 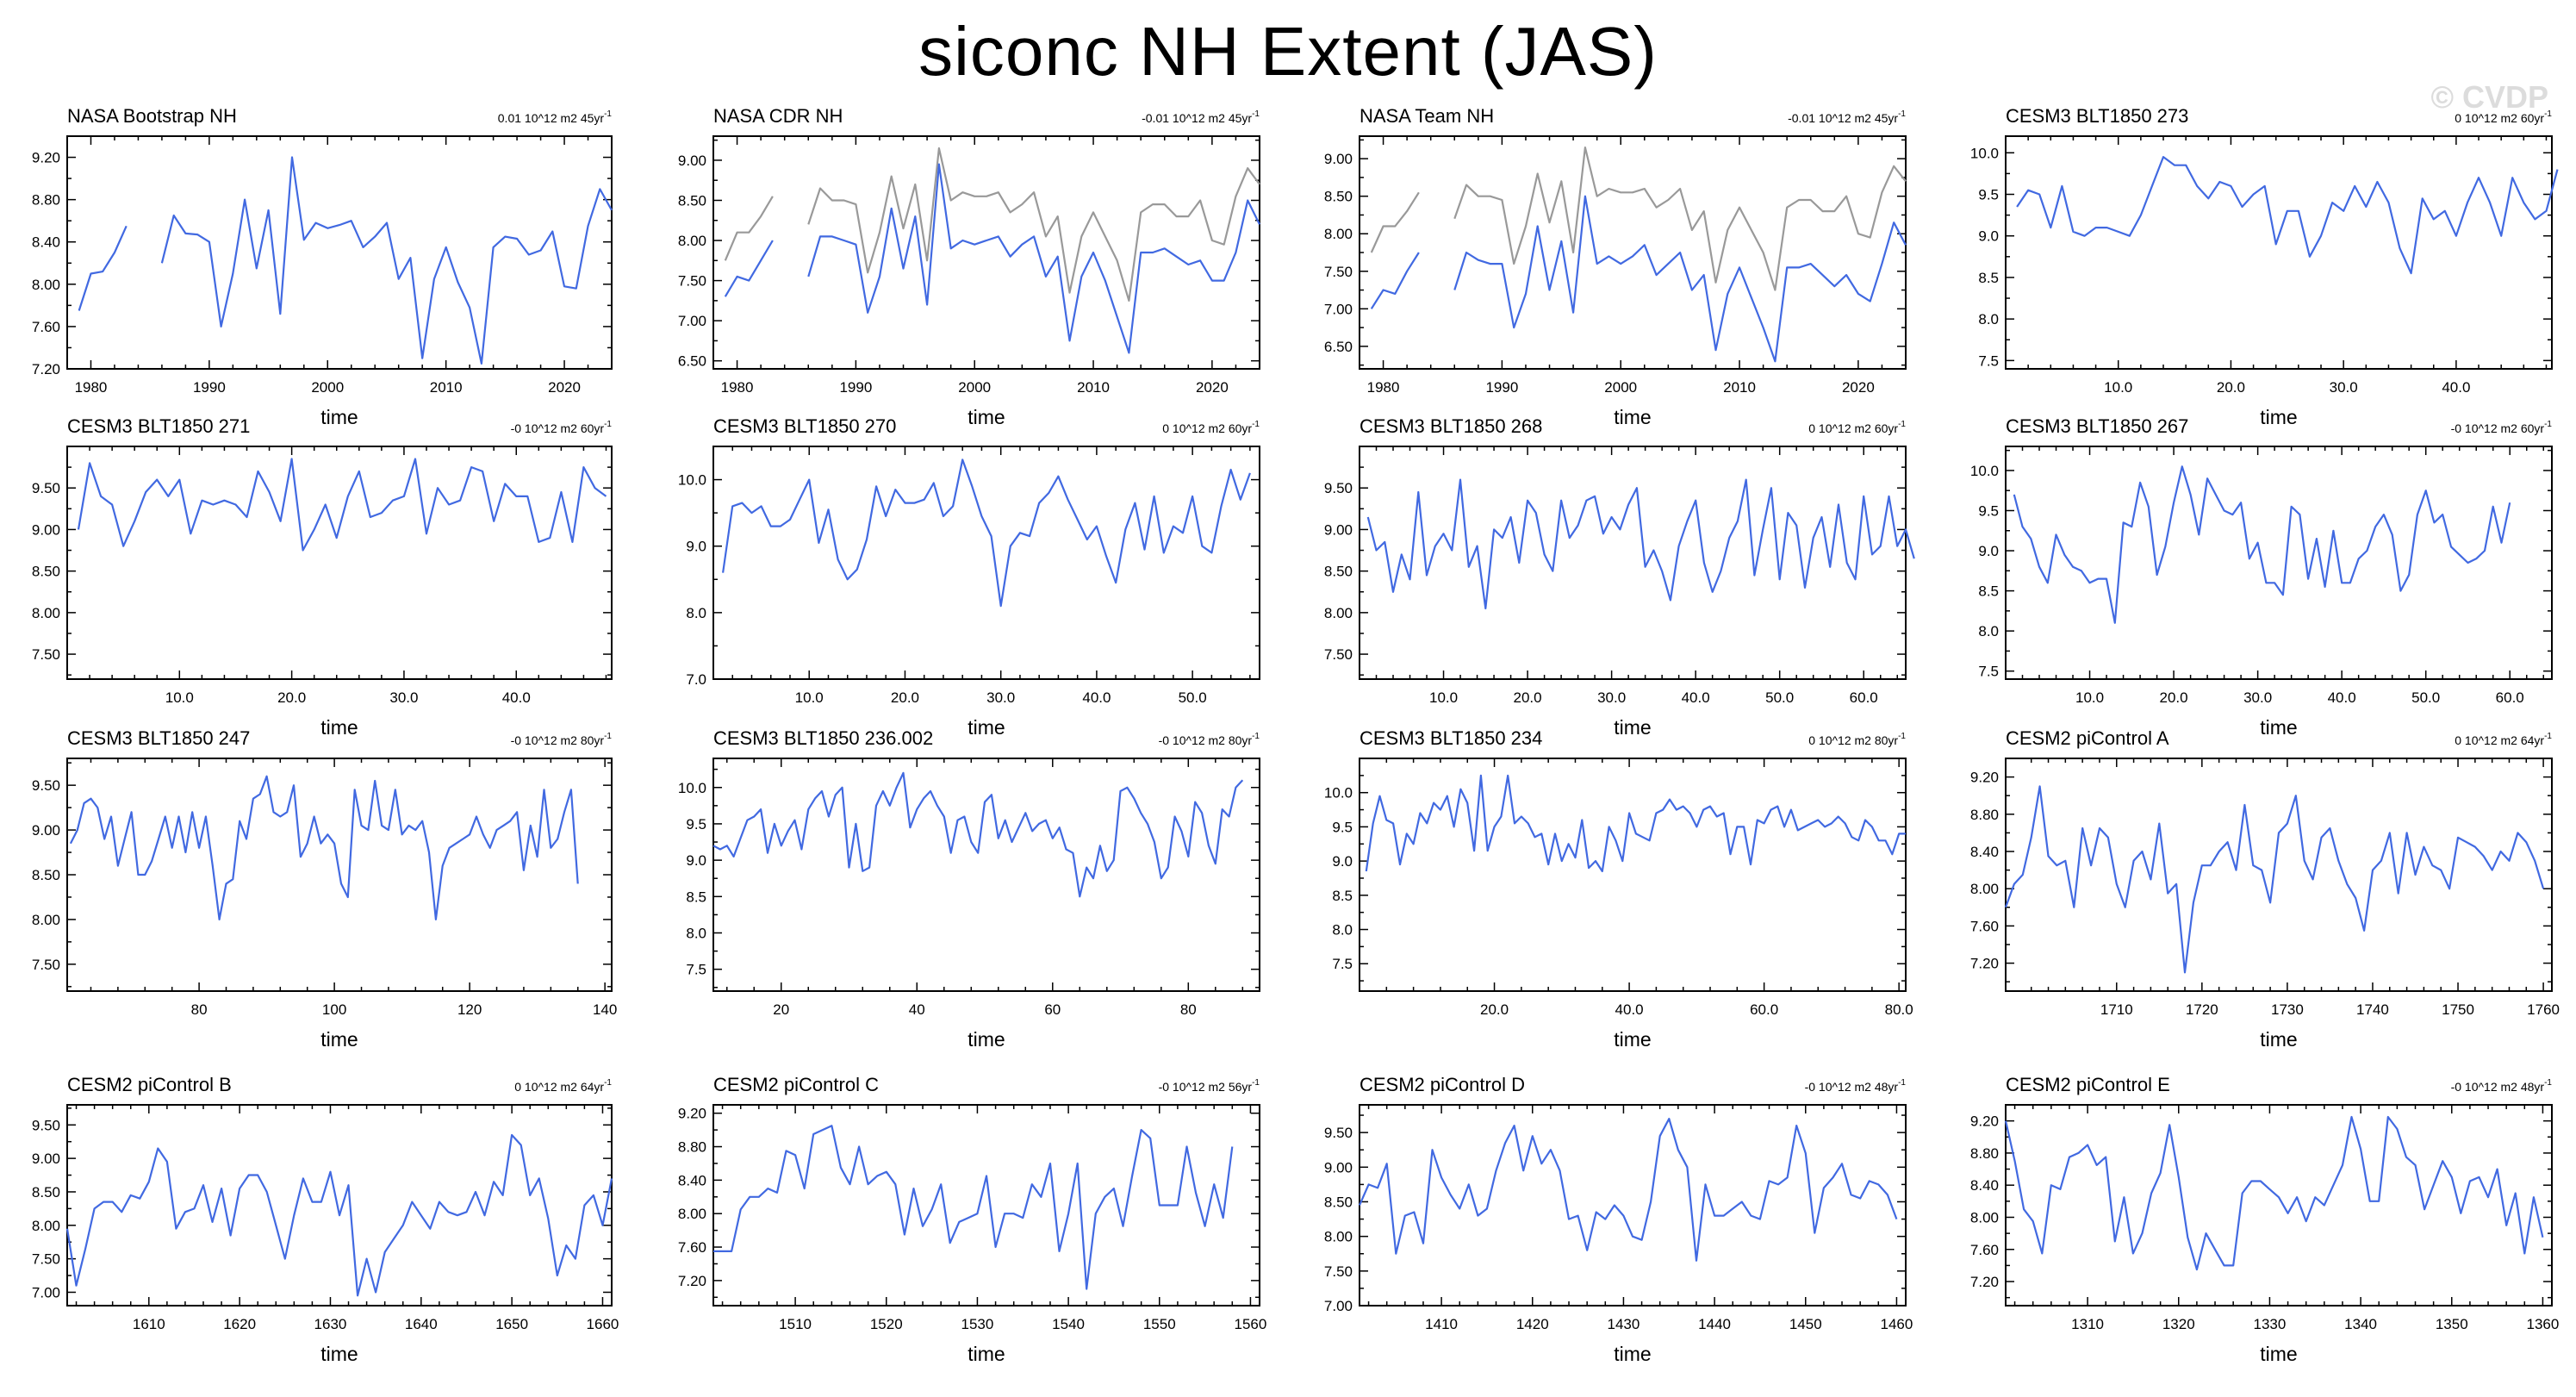 I want to click on x-tick-label: 1420, so click(x=1532, y=1324).